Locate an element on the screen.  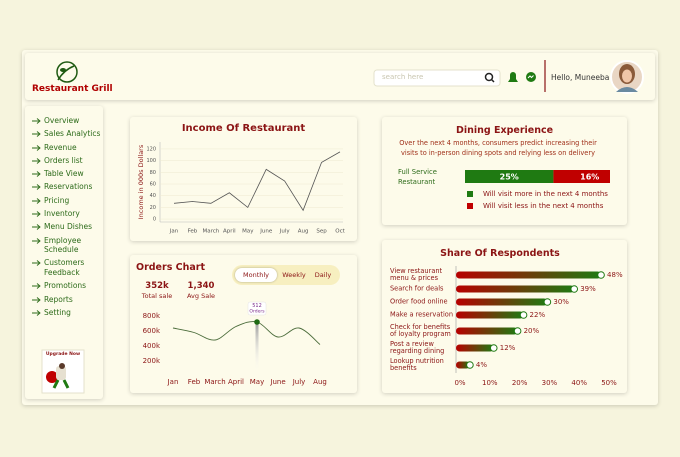
bar-value-label: 4% is located at coordinates (481, 365).